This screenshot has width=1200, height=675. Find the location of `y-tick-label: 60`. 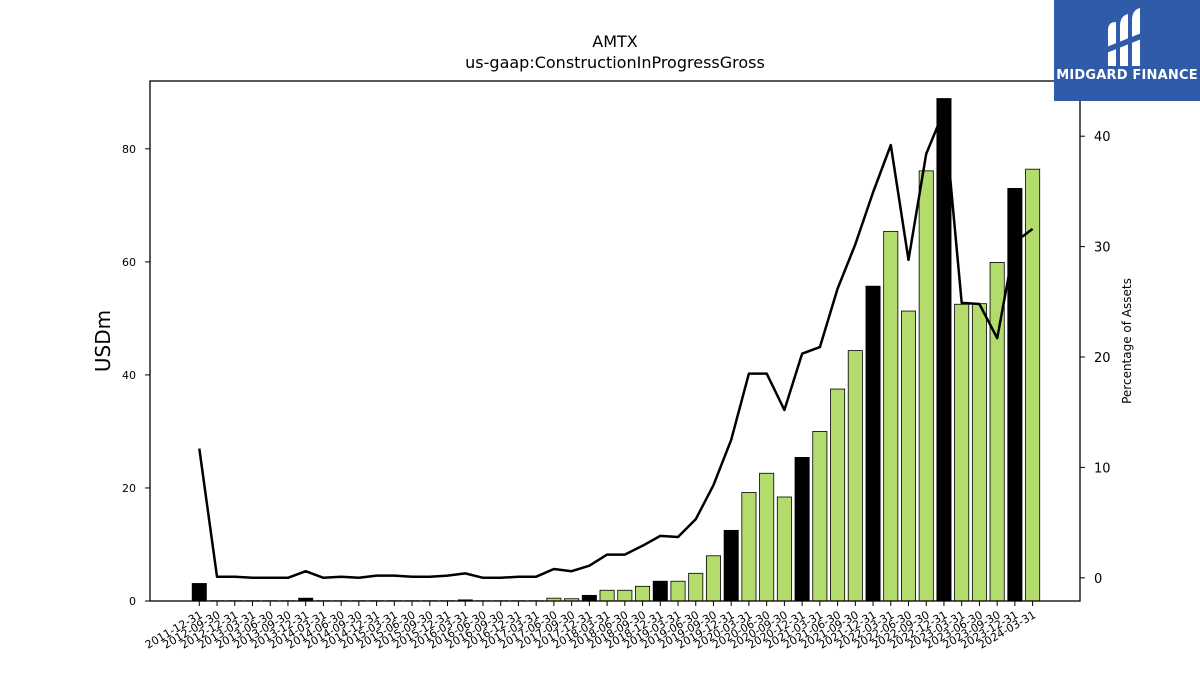

y-tick-label: 60 is located at coordinates (129, 262).